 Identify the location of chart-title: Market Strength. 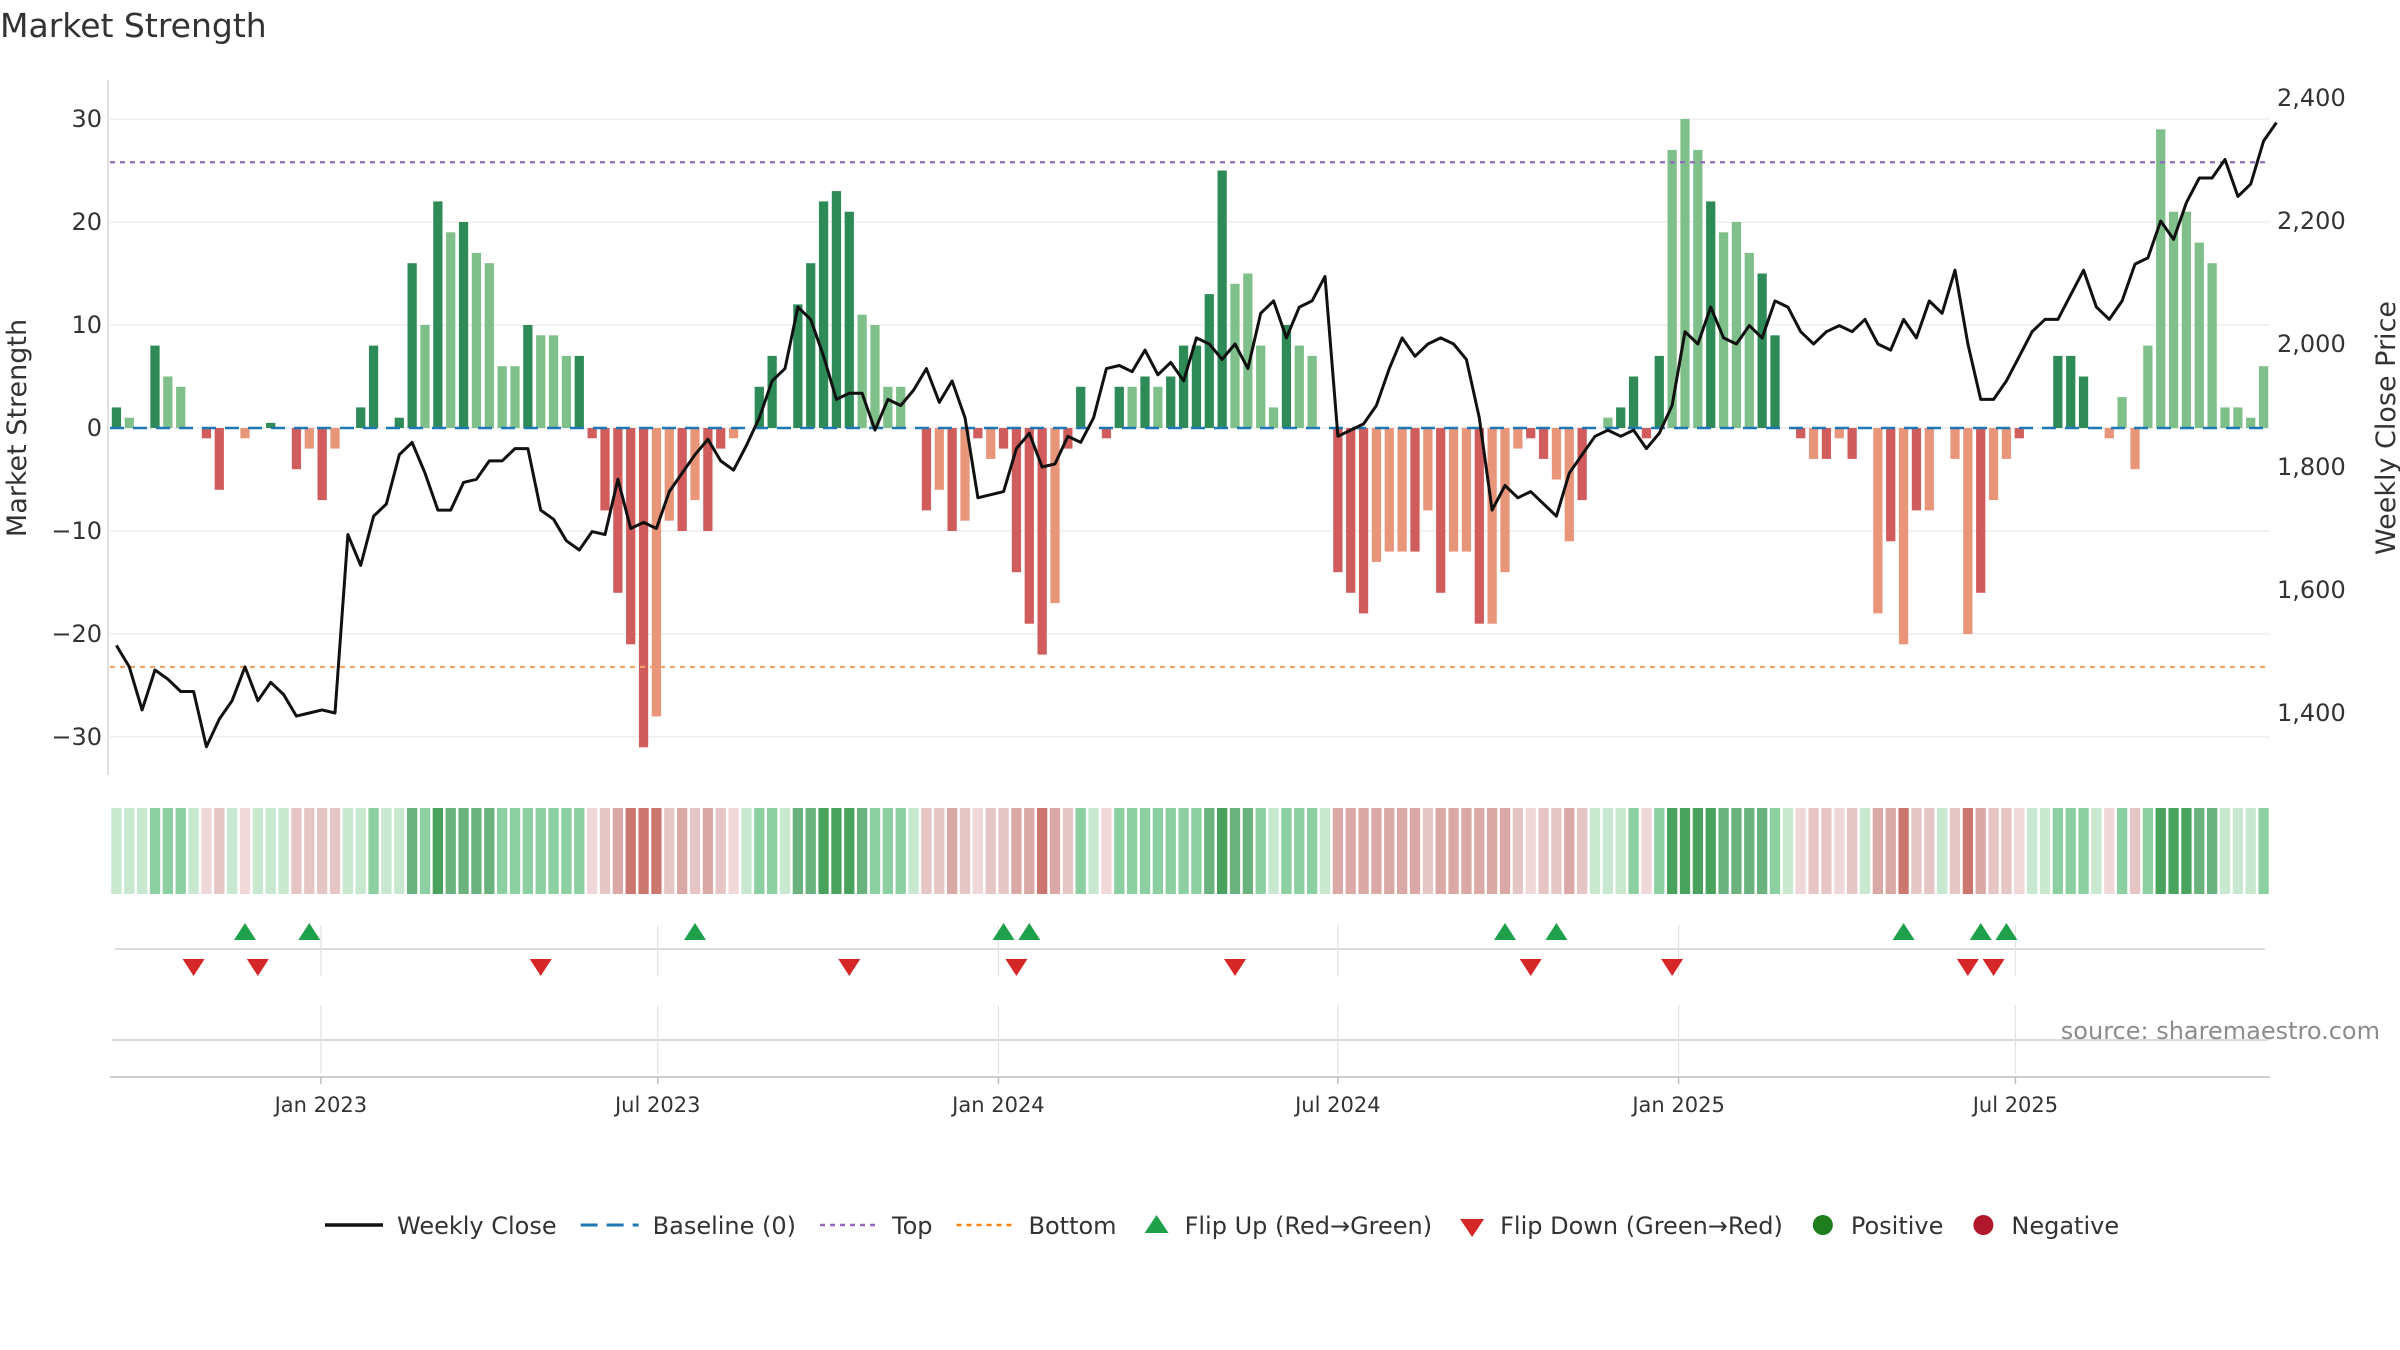
(133, 25).